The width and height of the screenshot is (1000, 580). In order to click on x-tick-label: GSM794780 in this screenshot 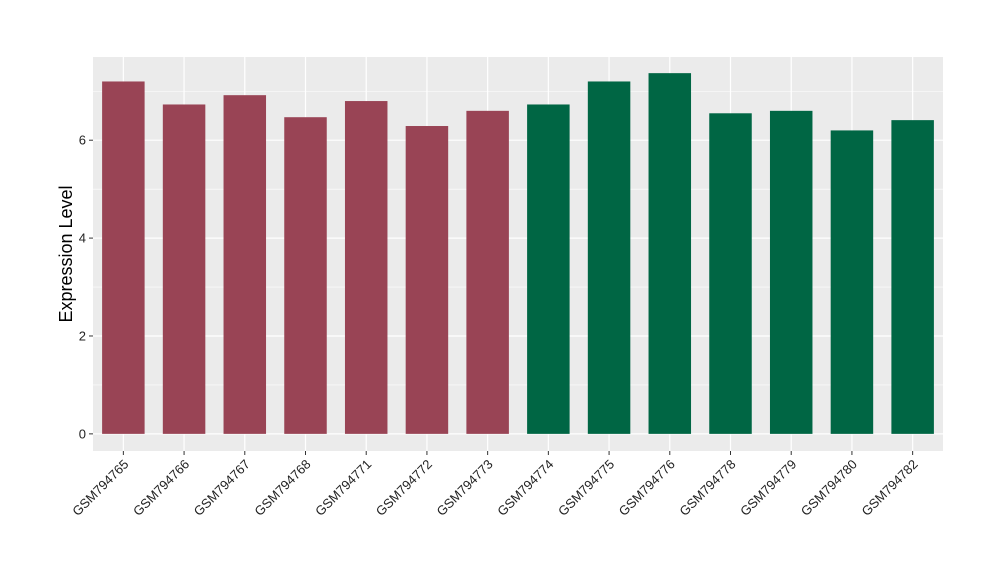, I will do `click(829, 488)`.